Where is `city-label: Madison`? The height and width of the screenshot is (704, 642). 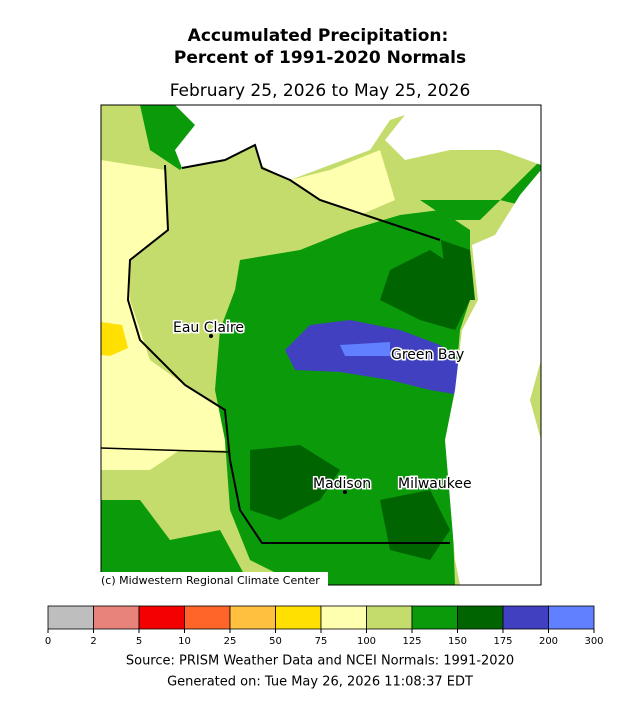
city-label: Madison is located at coordinates (342, 484).